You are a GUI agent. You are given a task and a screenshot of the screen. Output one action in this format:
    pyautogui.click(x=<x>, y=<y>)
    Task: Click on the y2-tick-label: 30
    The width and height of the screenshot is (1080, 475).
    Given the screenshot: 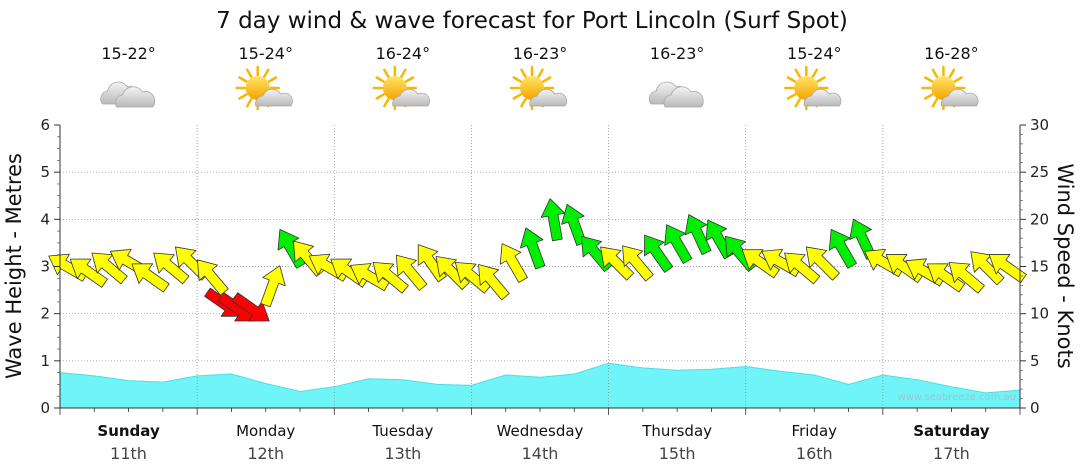 What is the action you would take?
    pyautogui.click(x=1039, y=125)
    